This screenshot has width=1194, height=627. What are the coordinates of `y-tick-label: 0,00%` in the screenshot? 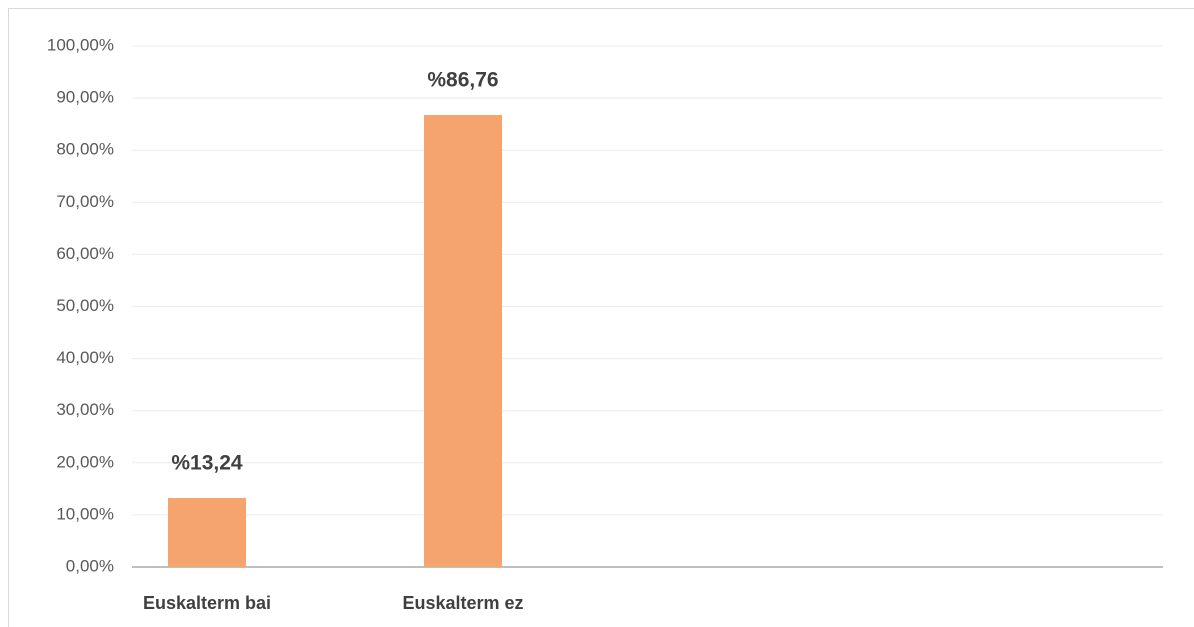 It's located at (90, 565).